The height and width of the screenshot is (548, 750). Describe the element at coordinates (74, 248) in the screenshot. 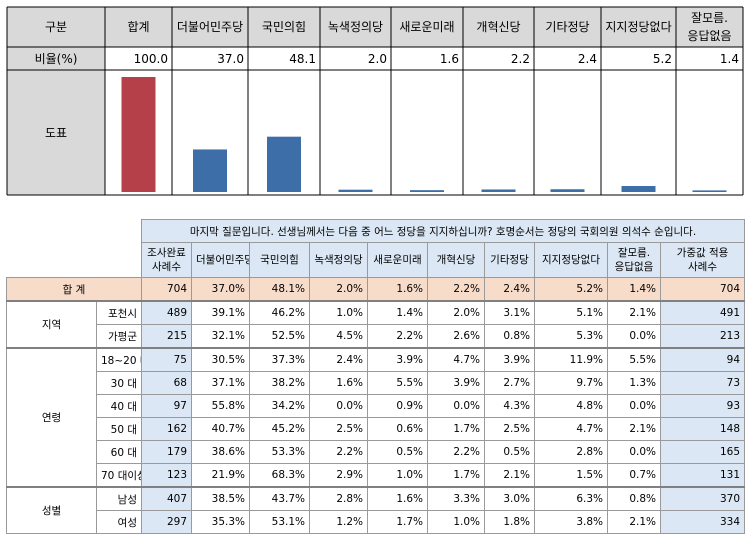

I see `blank-corner` at that location.